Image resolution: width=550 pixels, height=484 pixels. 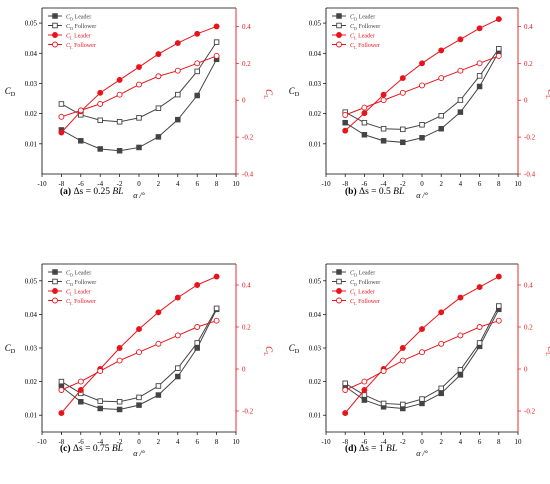 I want to click on legend-marker, so click(x=55, y=300).